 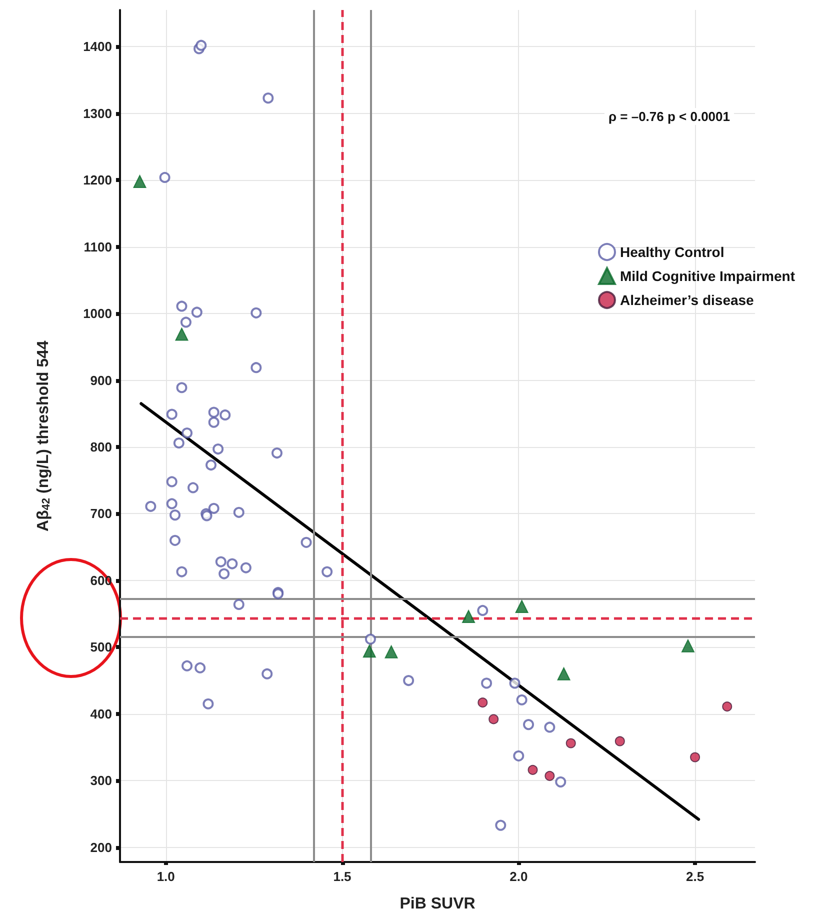 What do you see at coordinates (101, 780) in the screenshot?
I see `y-tick-label: 300` at bounding box center [101, 780].